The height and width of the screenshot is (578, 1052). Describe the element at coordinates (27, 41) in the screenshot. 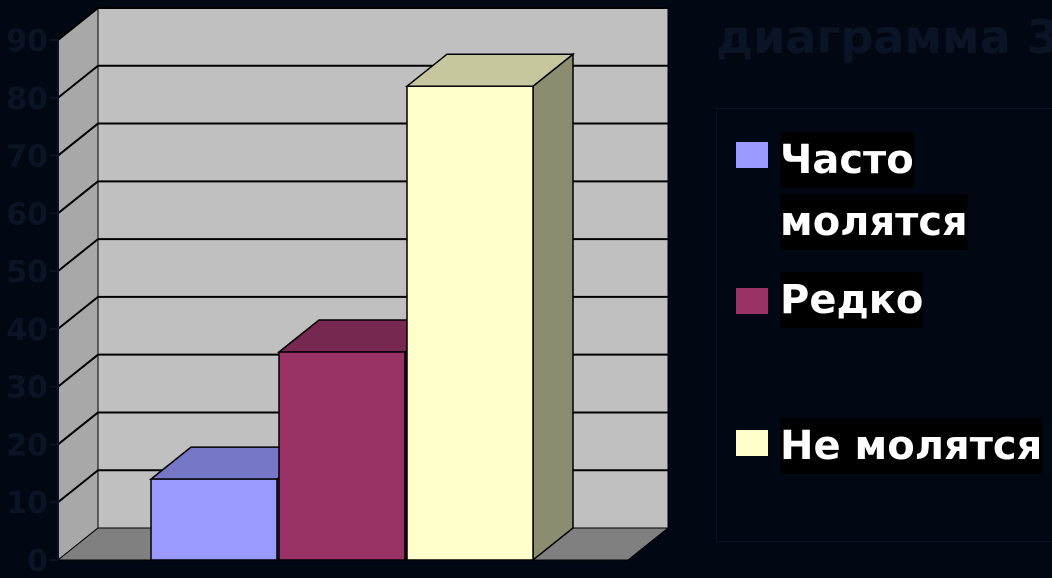

I see `y-tick-label: 90` at that location.